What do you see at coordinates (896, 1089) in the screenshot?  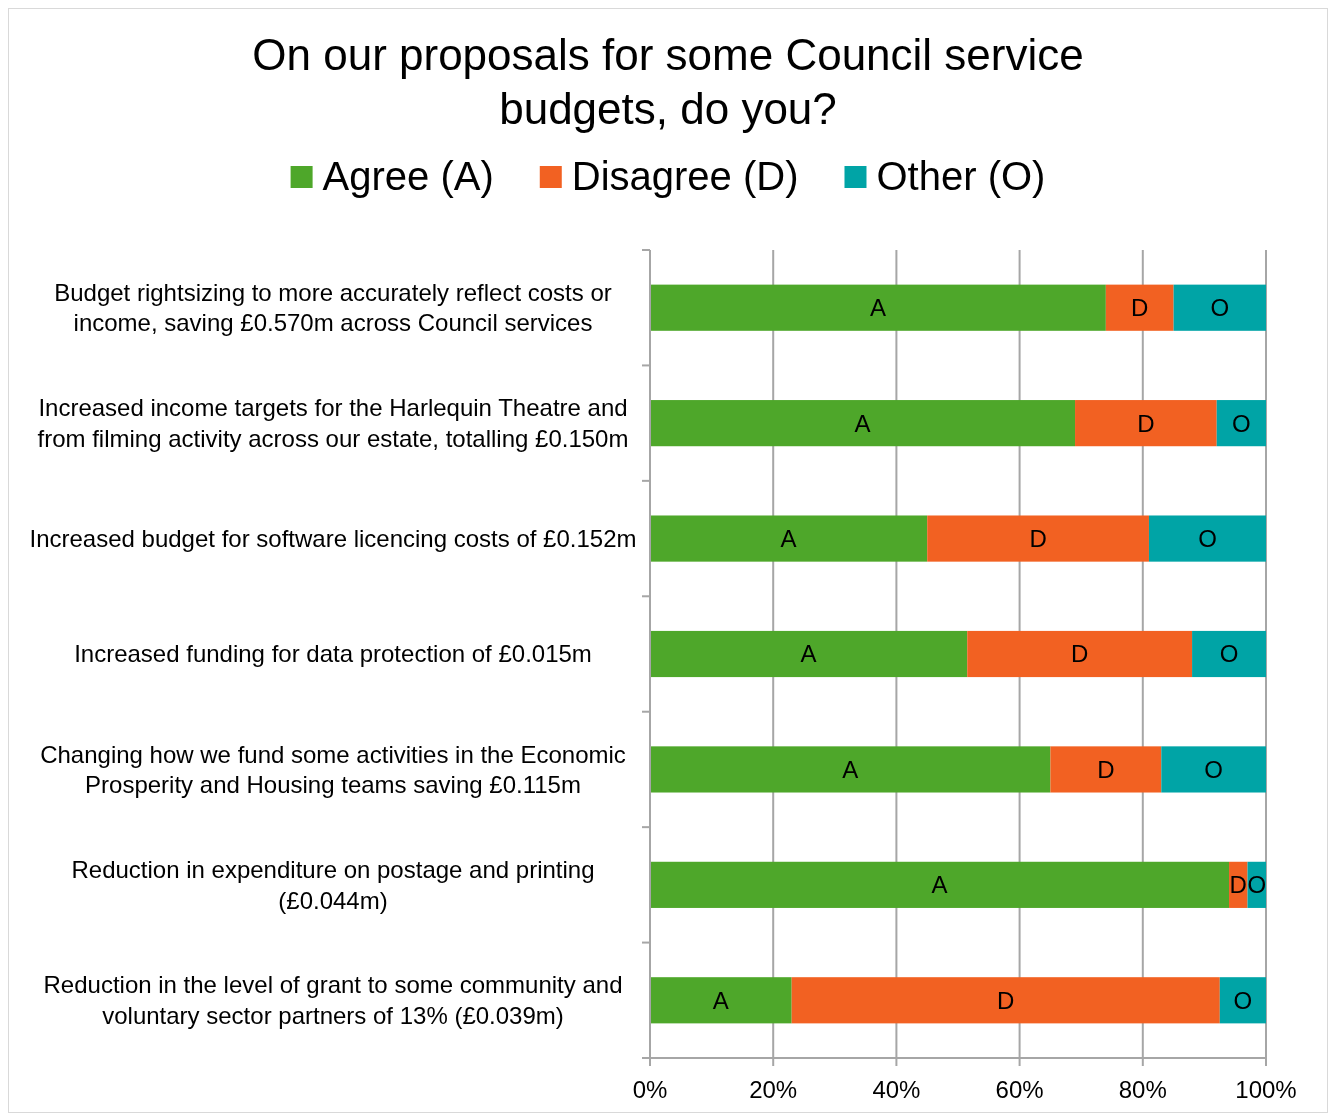 I see `x-tick-label: 40%` at bounding box center [896, 1089].